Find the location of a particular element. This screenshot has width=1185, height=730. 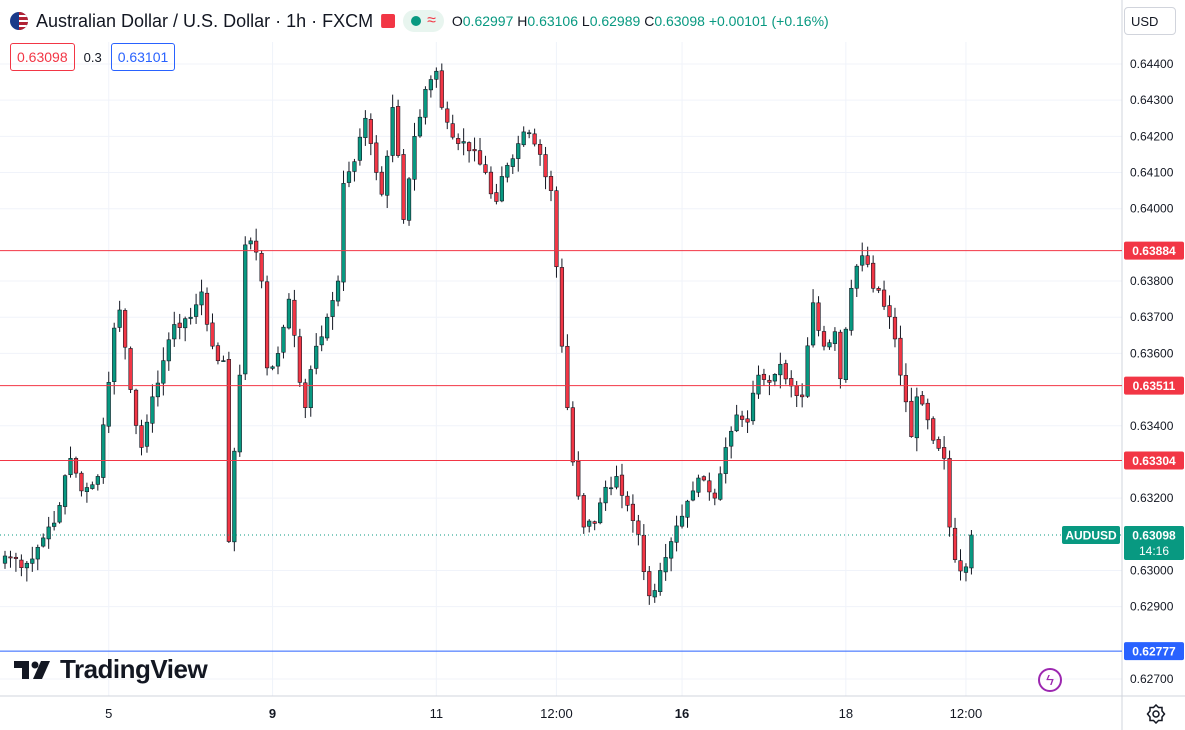

lightning-icon: ϟ is located at coordinates (1050, 680).